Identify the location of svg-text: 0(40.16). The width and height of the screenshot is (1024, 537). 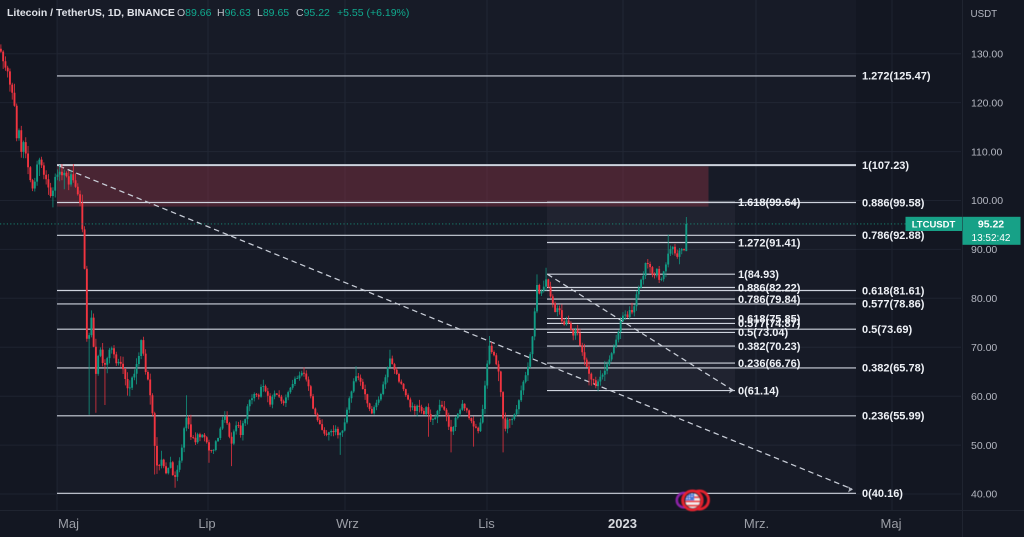
(882, 494).